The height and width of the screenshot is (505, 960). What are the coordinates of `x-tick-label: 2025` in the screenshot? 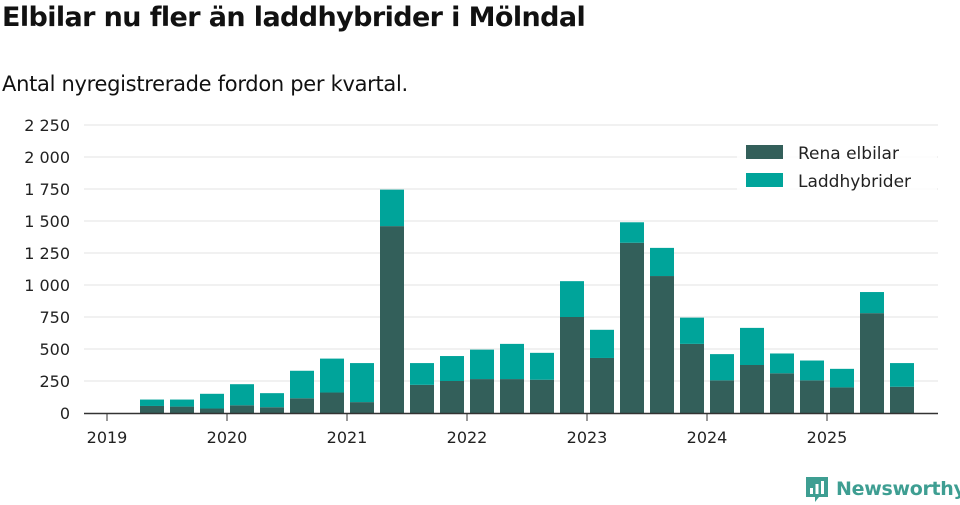 It's located at (827, 437).